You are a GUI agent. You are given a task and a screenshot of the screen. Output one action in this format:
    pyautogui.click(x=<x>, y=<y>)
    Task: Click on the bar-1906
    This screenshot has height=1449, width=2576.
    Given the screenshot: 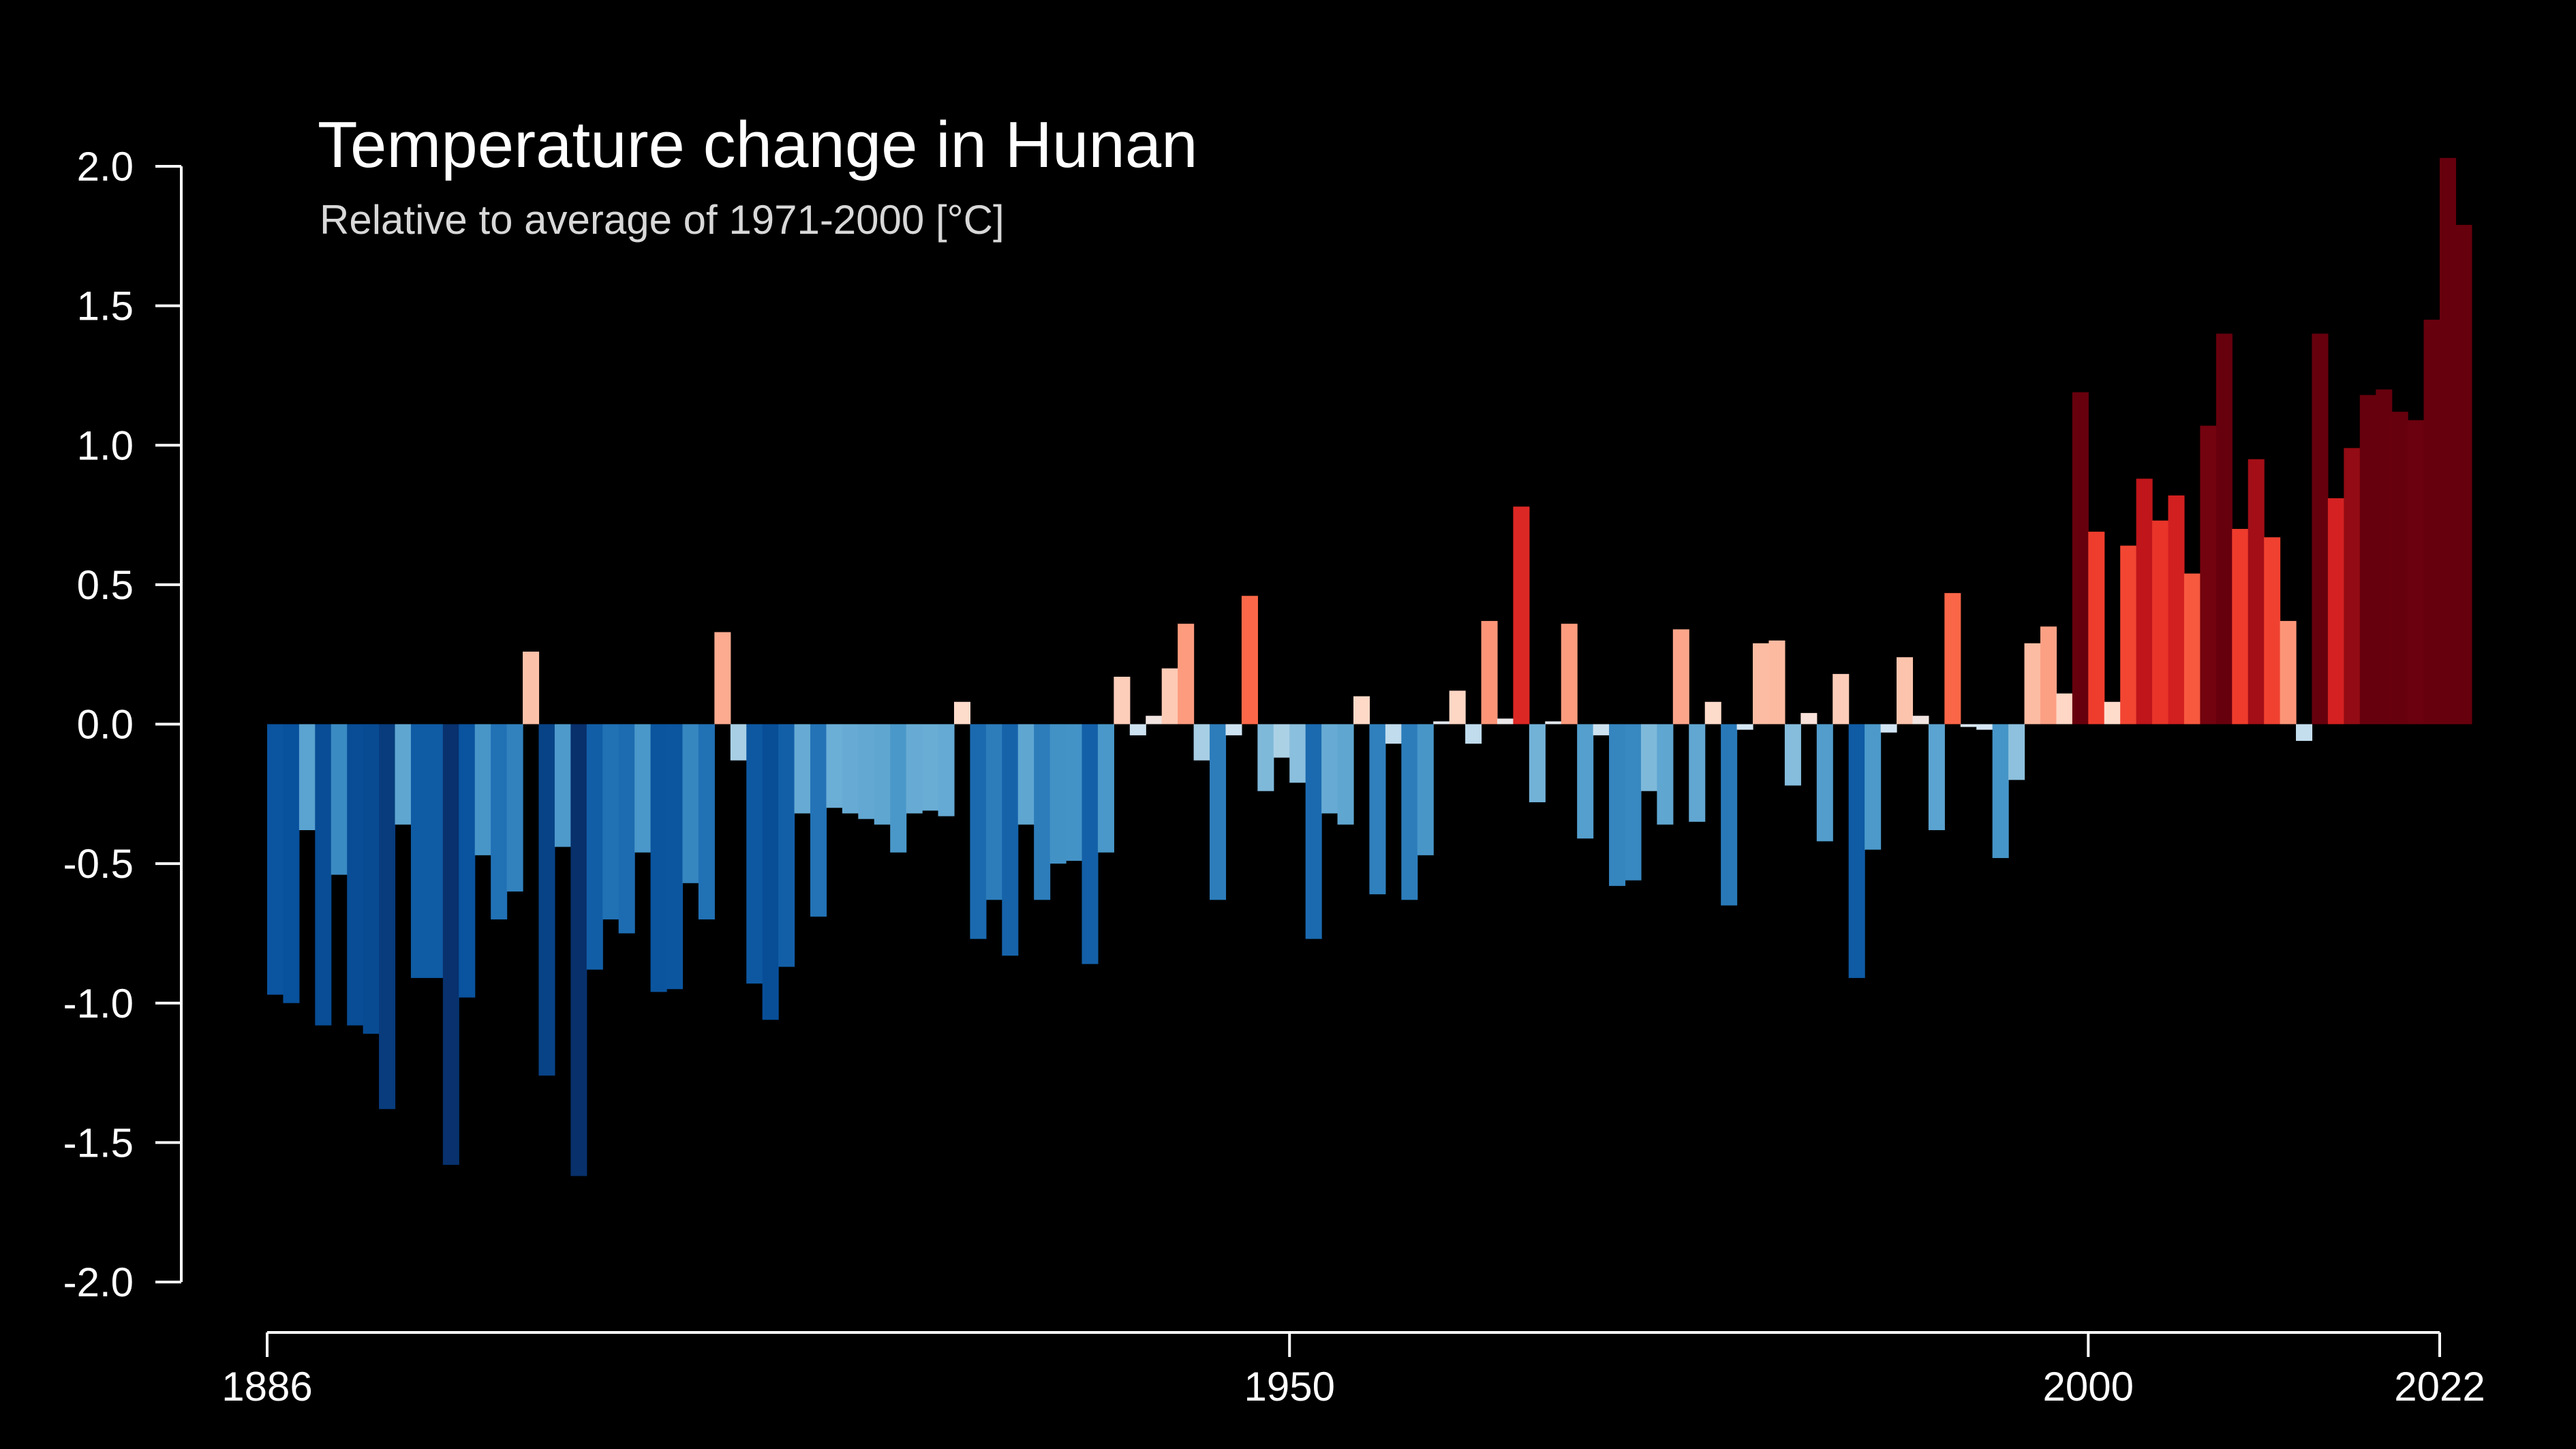 What is the action you would take?
    pyautogui.click(x=594, y=847)
    